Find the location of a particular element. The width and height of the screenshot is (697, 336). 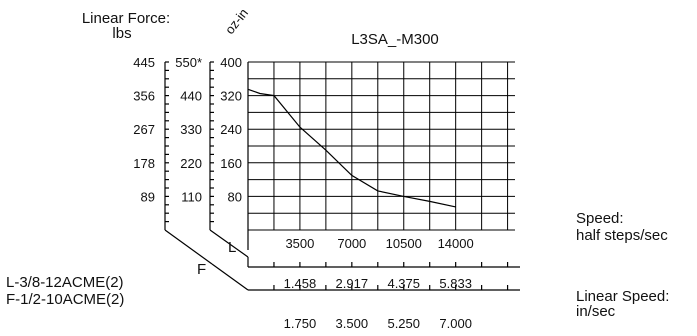

linear-force-star-tick-label: 550* is located at coordinates (188, 62).